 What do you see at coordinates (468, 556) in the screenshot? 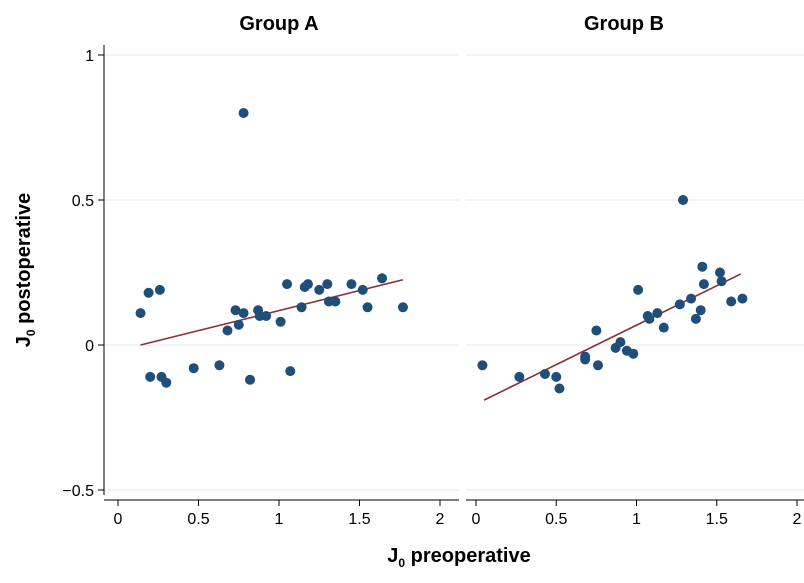
I see `x-axis-title-rest: preoperative` at bounding box center [468, 556].